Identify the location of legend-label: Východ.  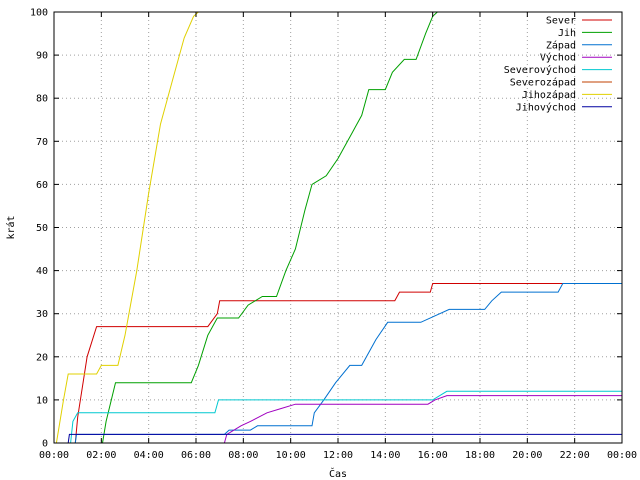
(558, 58).